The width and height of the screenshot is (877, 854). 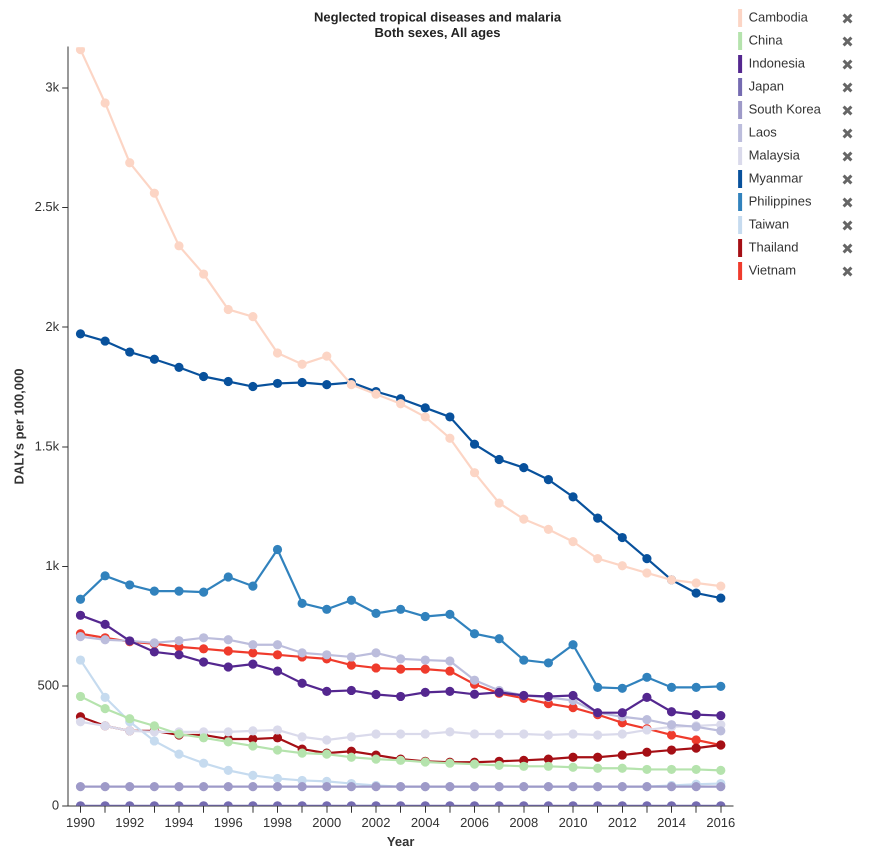 What do you see at coordinates (523, 822) in the screenshot?
I see `x-tick-label: 2008` at bounding box center [523, 822].